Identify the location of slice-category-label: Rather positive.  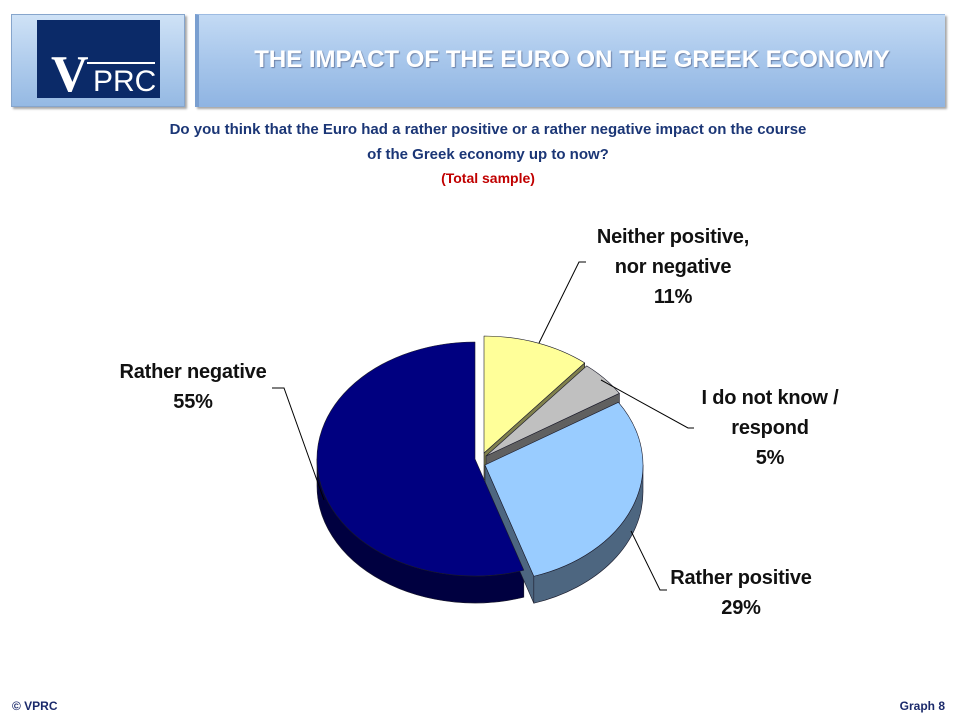
(741, 578).